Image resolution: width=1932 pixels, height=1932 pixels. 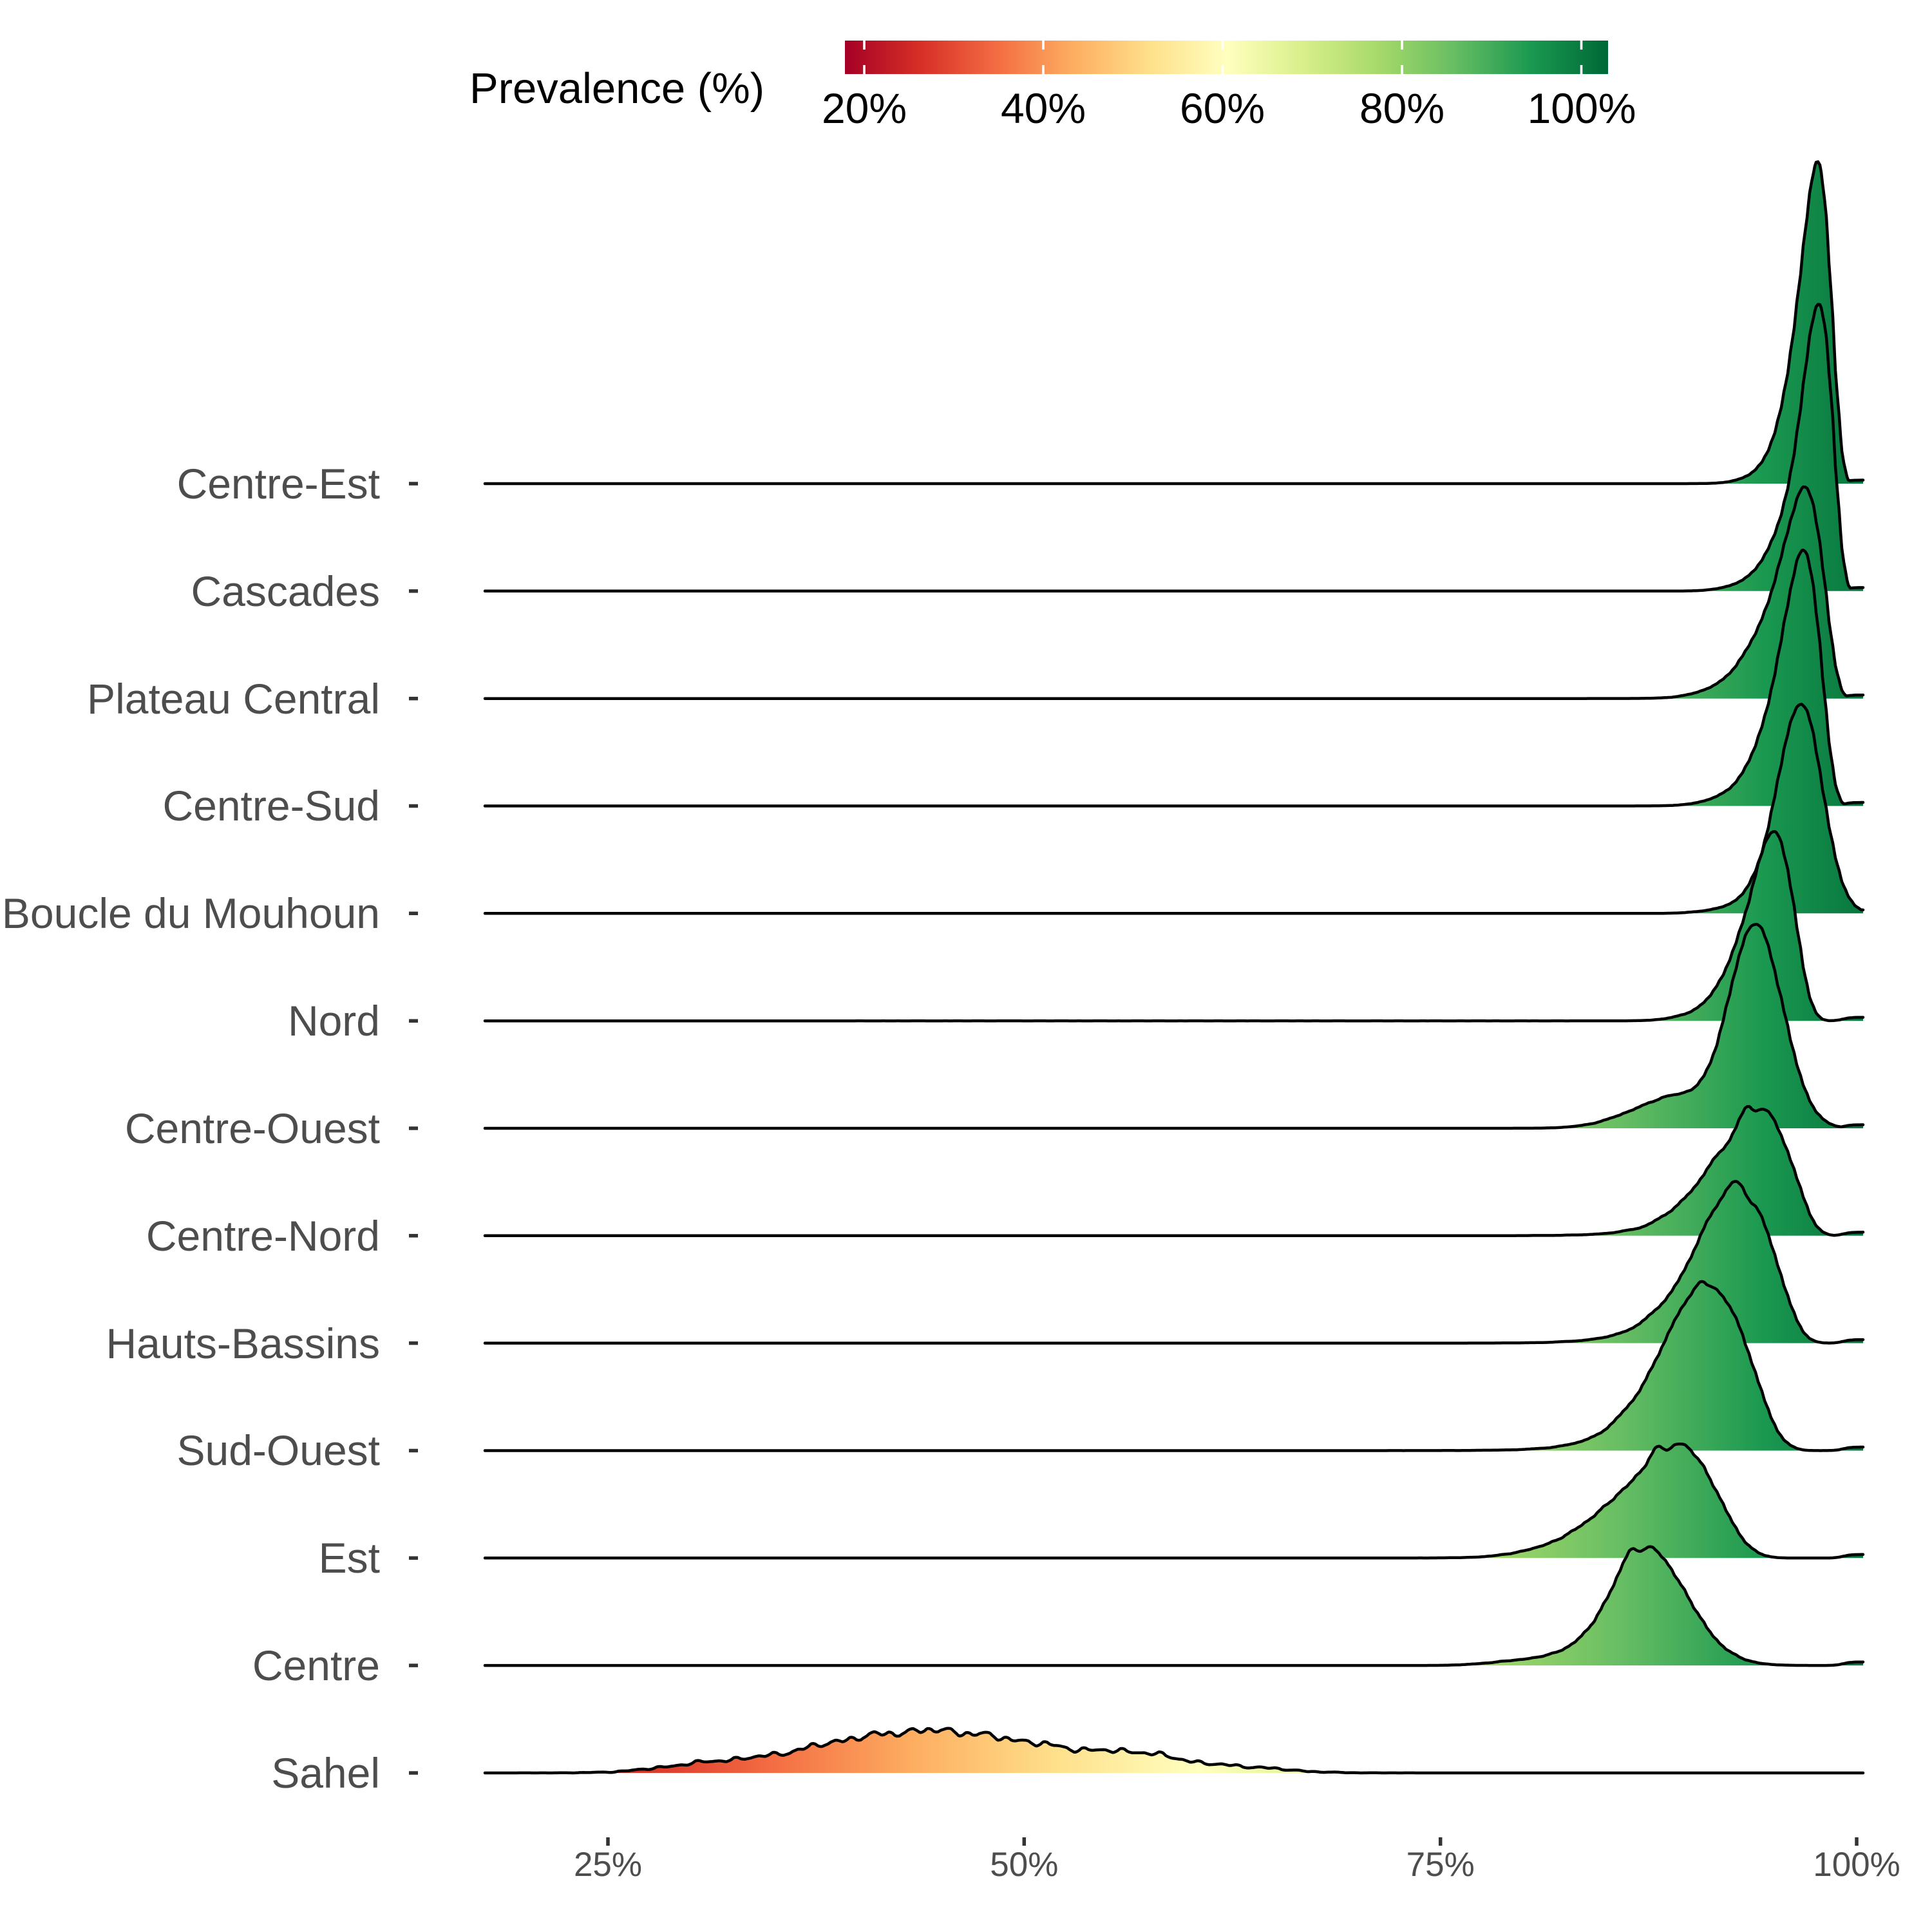 I want to click on svg-text: Nord, so click(x=334, y=1021).